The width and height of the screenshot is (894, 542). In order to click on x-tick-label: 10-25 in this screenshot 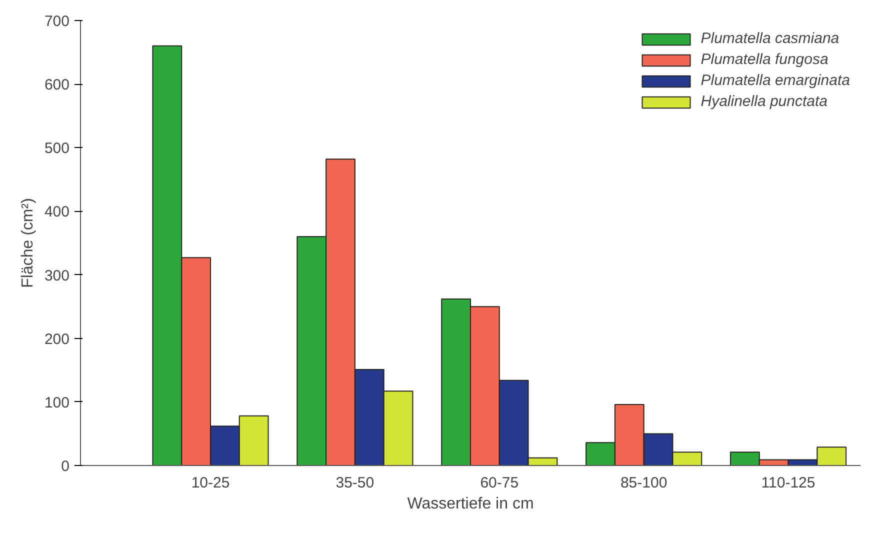, I will do `click(210, 483)`.